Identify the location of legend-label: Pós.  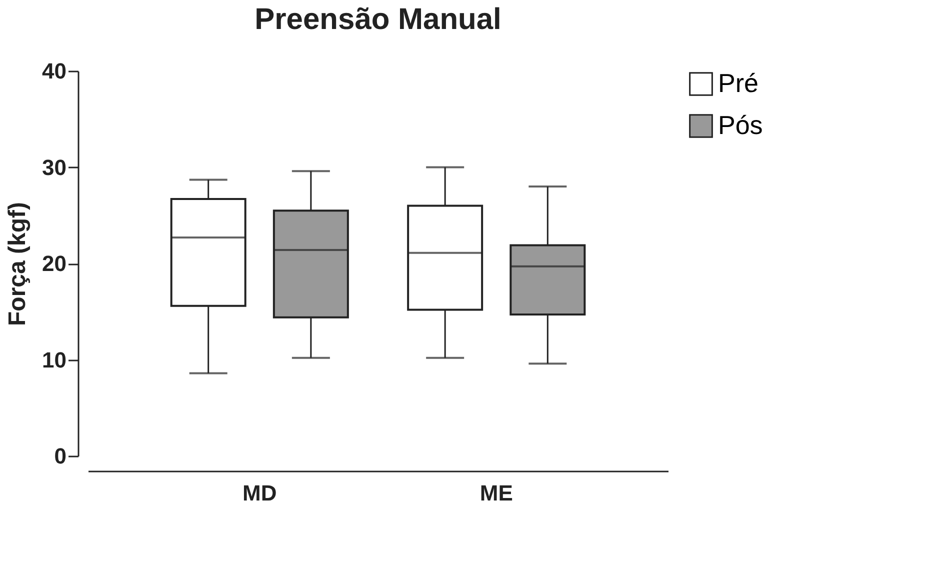
(740, 125).